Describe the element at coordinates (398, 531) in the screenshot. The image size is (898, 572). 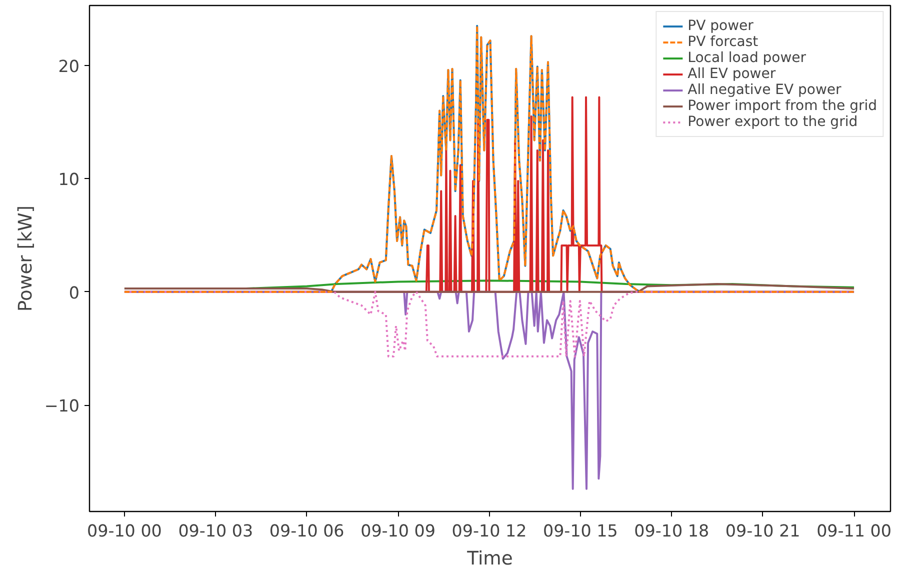
I see `x-tick-label: 09-10 09` at that location.